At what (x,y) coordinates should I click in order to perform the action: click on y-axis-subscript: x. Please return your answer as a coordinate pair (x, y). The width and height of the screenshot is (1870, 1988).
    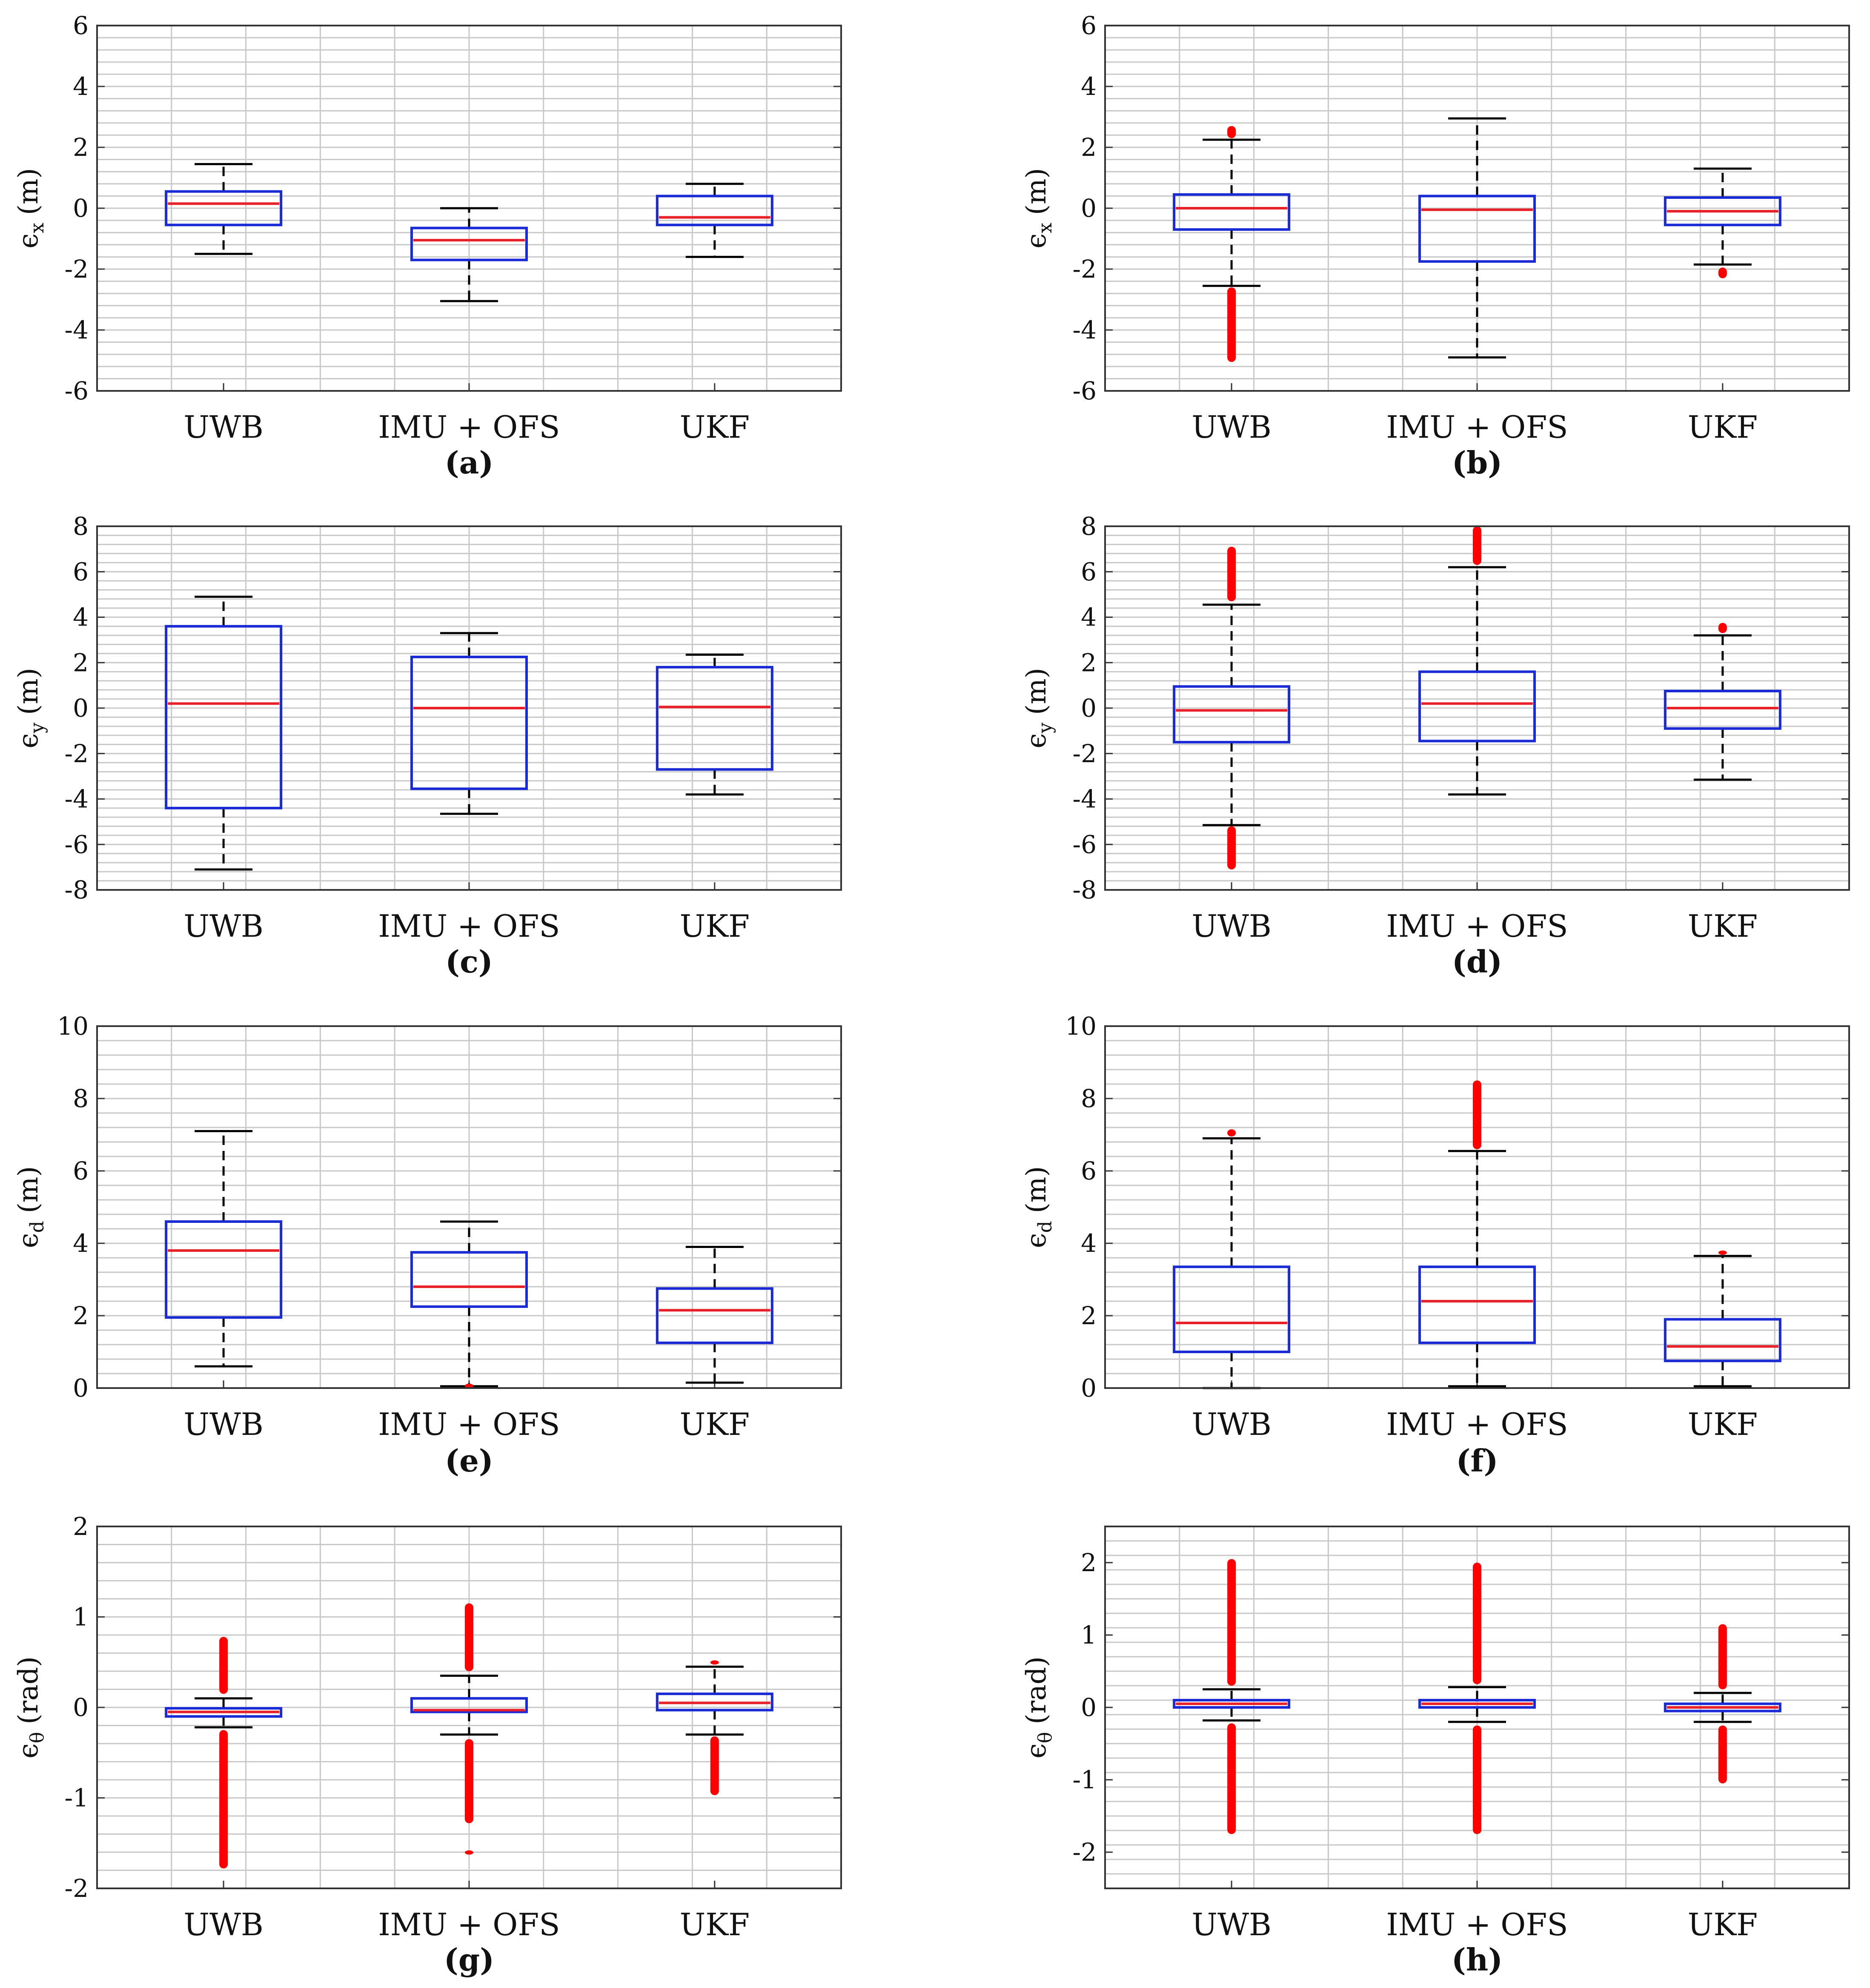
    Looking at the image, I should click on (37, 228).